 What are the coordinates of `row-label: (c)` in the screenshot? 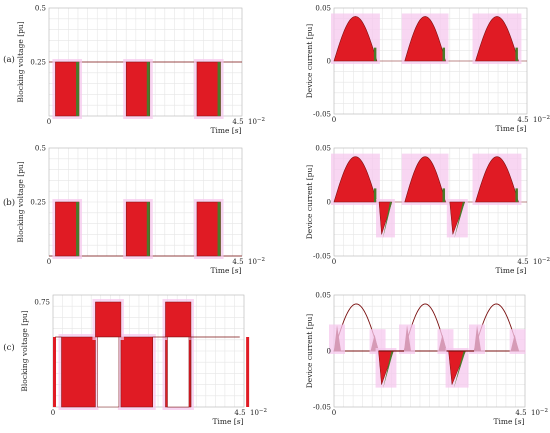 It's located at (8, 347).